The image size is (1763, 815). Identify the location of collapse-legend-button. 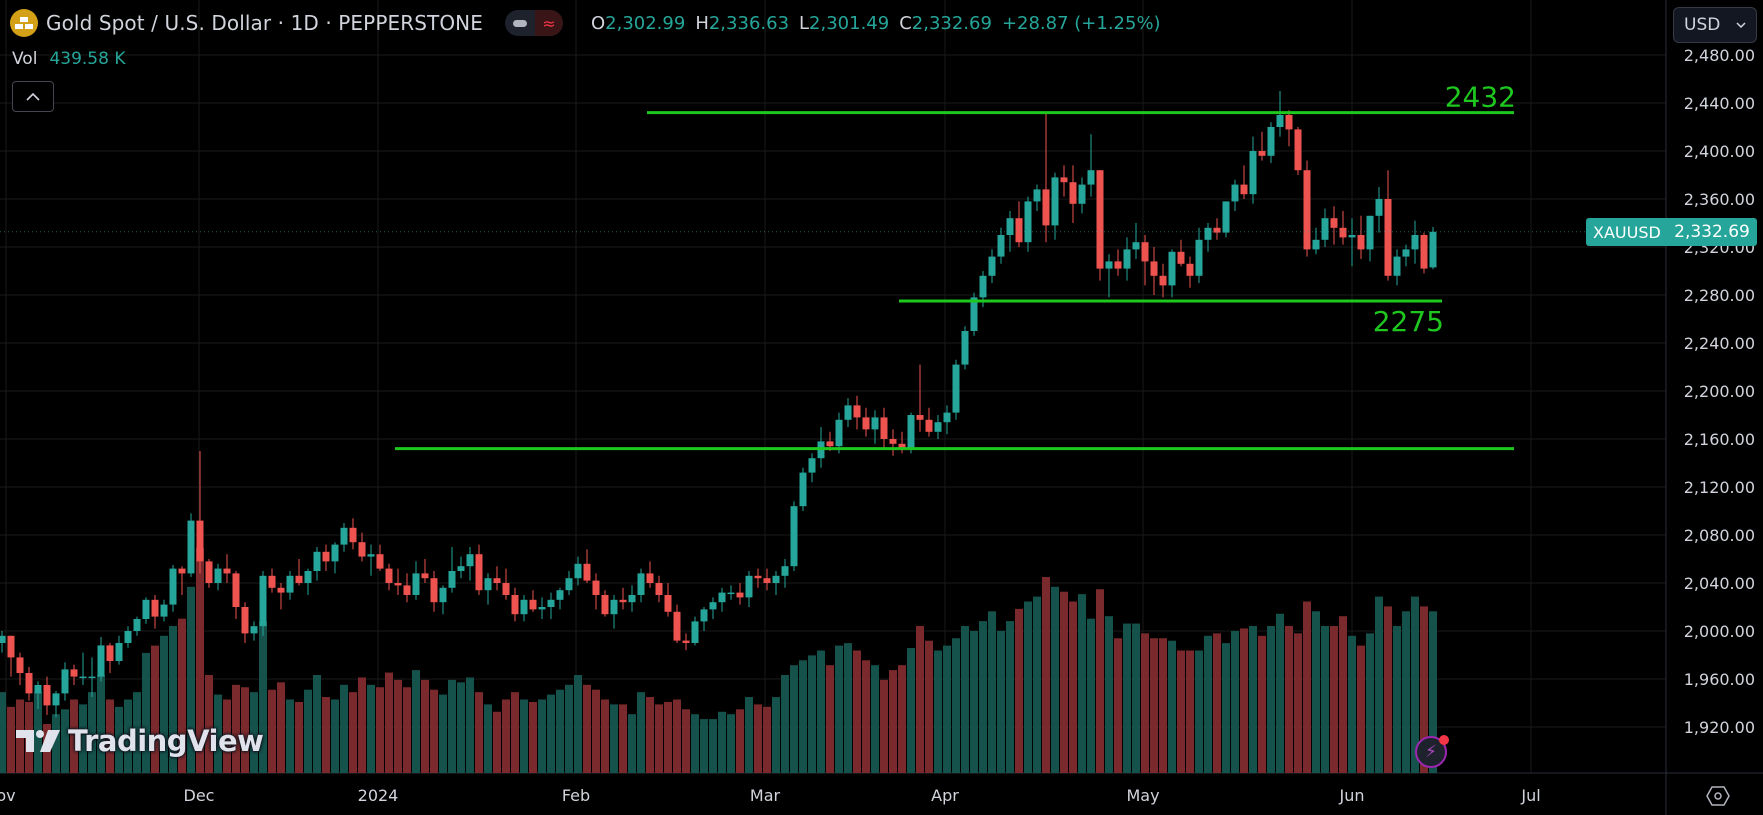
(33, 96).